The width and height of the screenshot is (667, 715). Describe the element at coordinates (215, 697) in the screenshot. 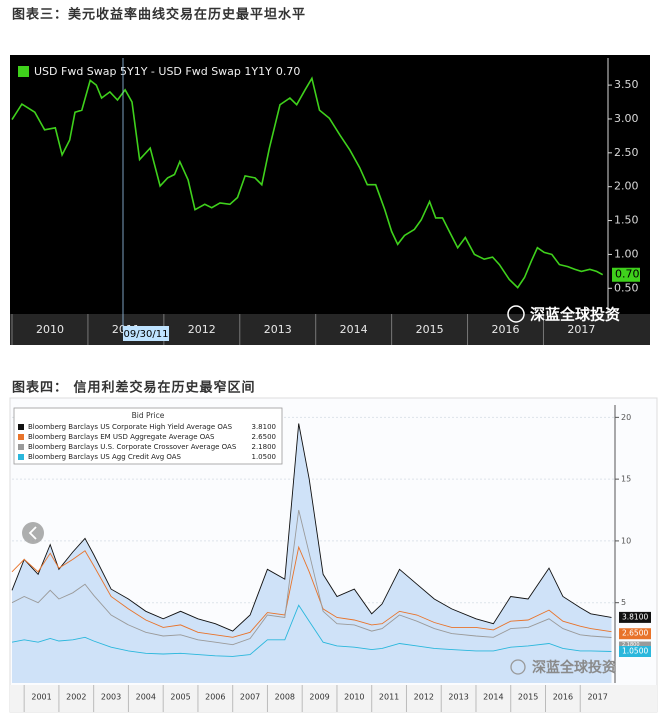

I see `x-tick-label: 2006` at that location.